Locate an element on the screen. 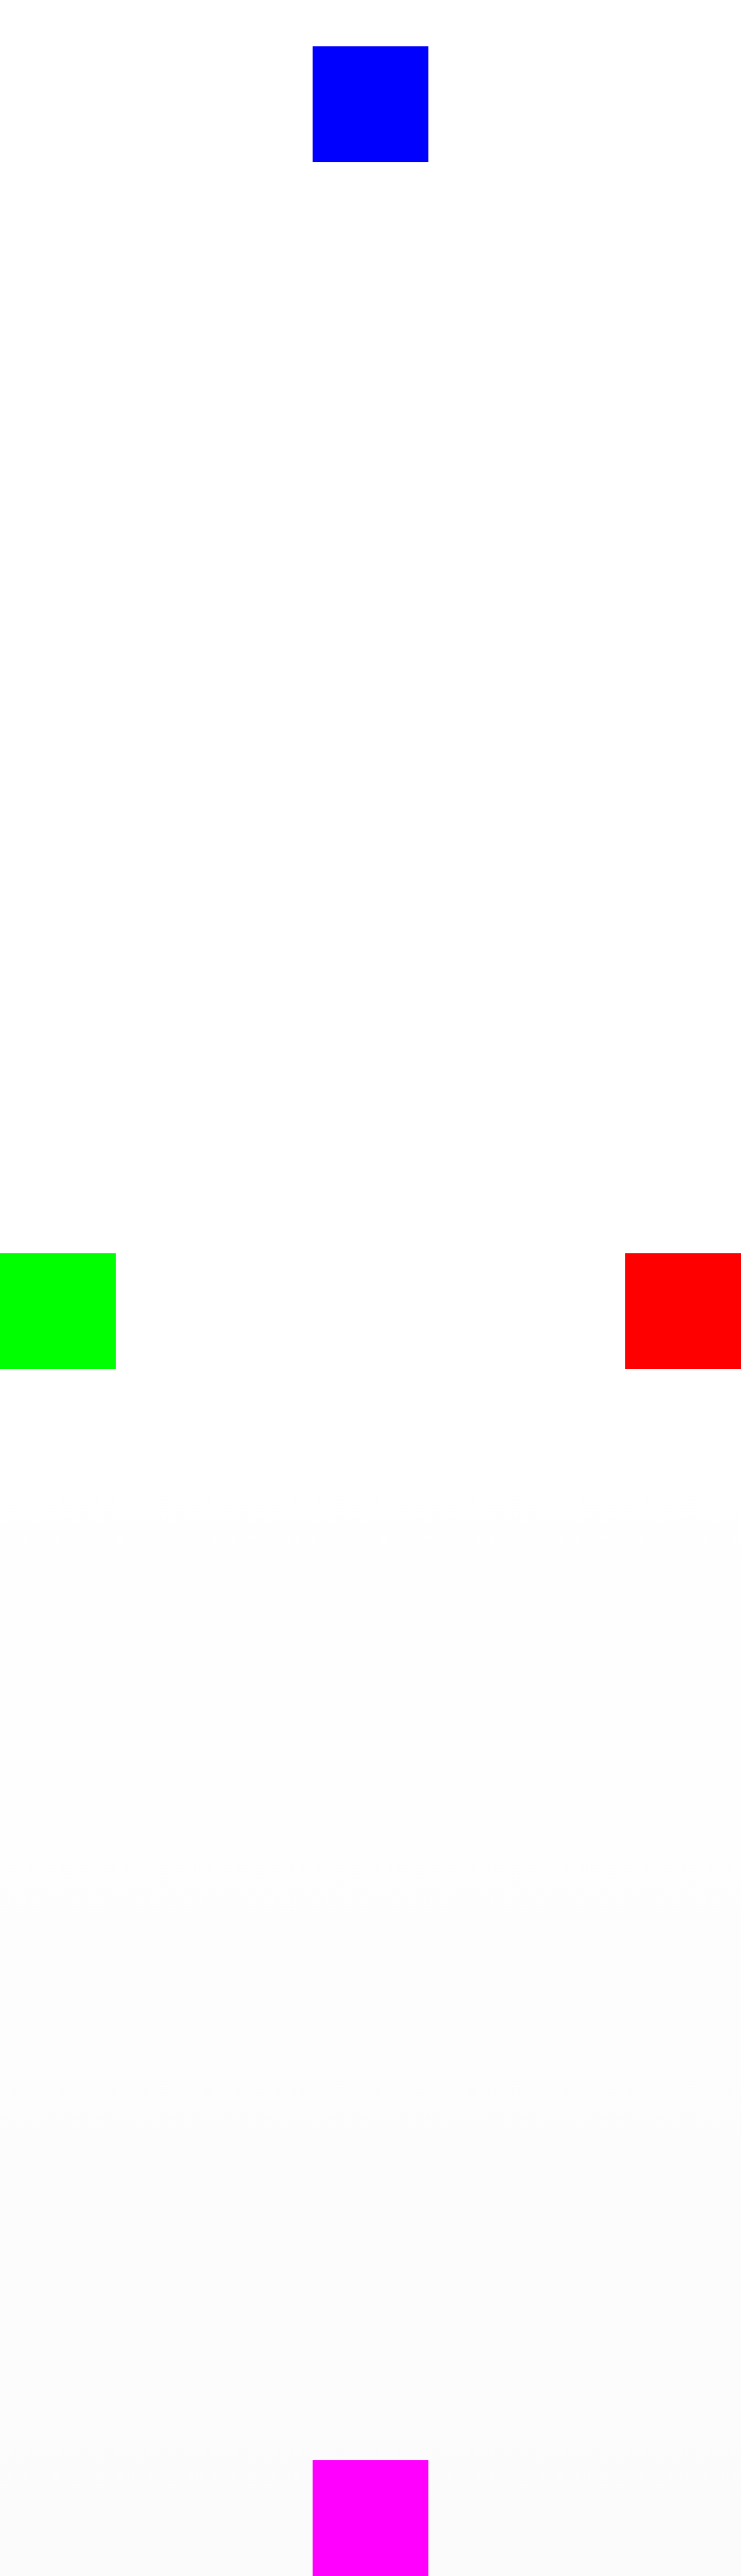 The width and height of the screenshot is (741, 2576). blue-square is located at coordinates (370, 104).